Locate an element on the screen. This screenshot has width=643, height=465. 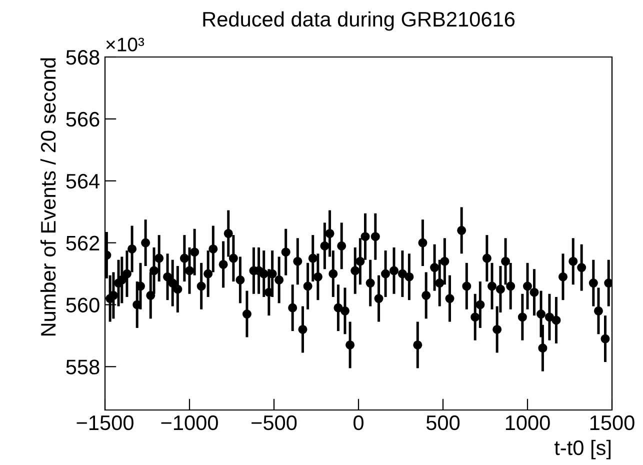
y-tick-label: 564 is located at coordinates (83, 181).